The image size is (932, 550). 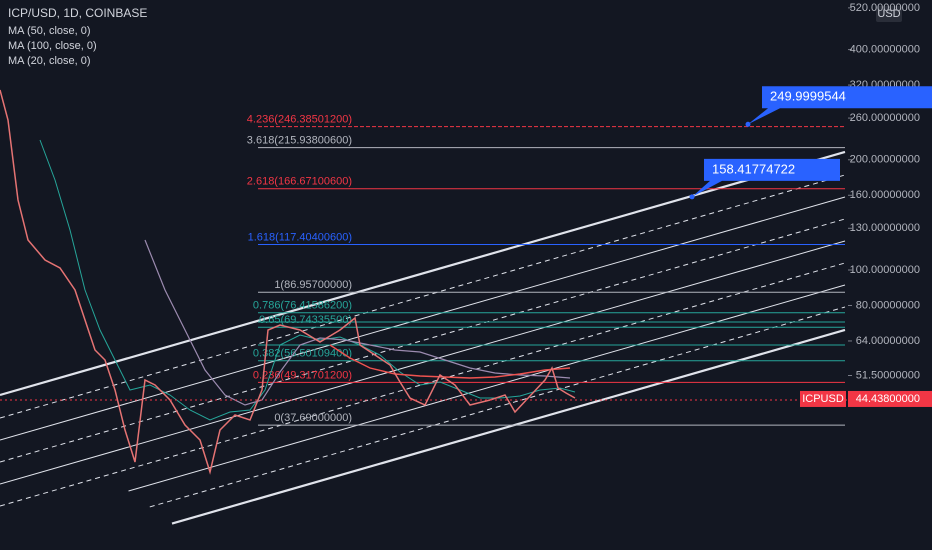 I want to click on tick-label: 51.50000000, so click(x=888, y=375).